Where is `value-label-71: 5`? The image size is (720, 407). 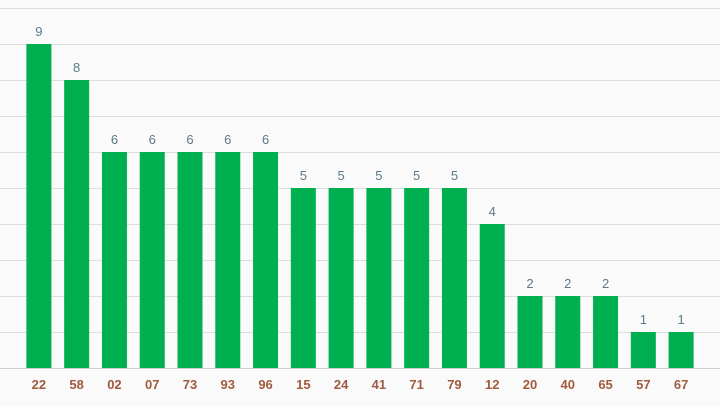 value-label-71: 5 is located at coordinates (416, 175).